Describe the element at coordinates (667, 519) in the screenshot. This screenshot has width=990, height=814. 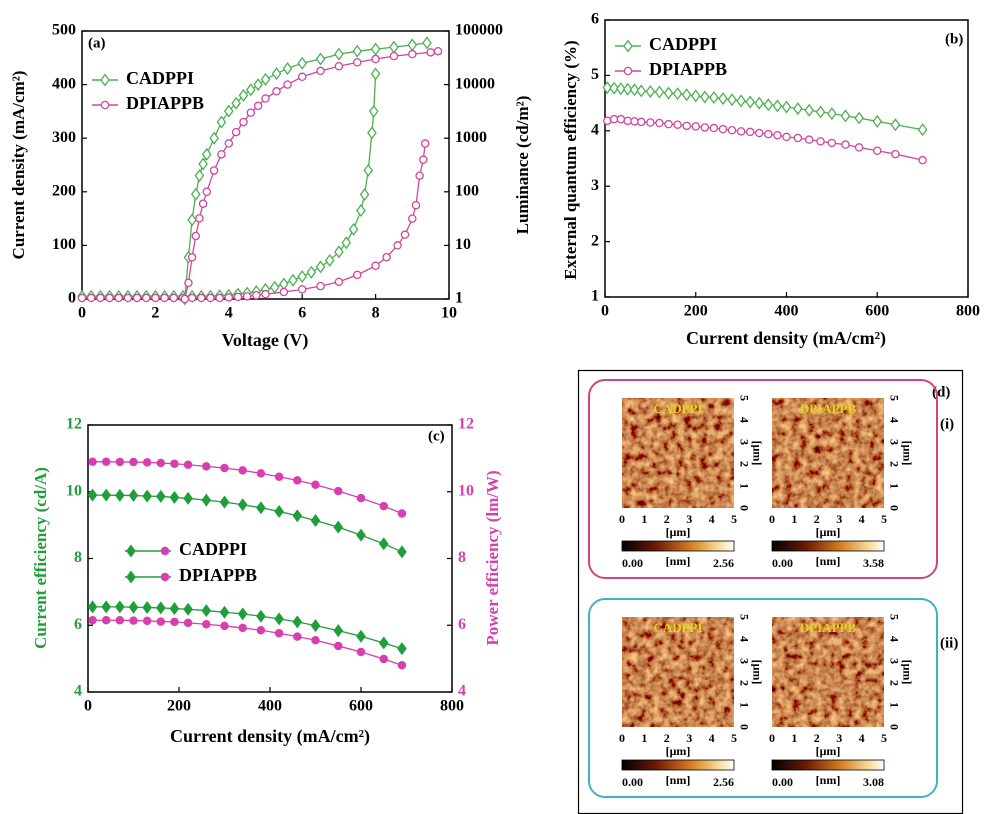
I see `afm-x-tick: 2` at that location.